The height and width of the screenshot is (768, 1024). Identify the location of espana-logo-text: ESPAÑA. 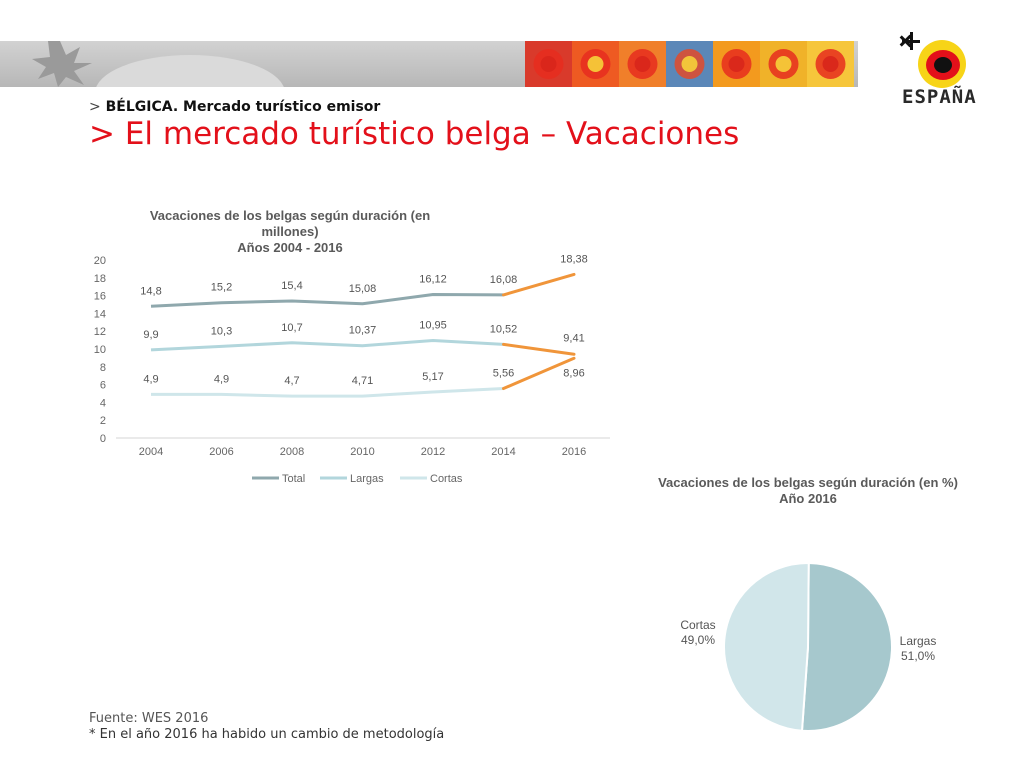
(939, 97).